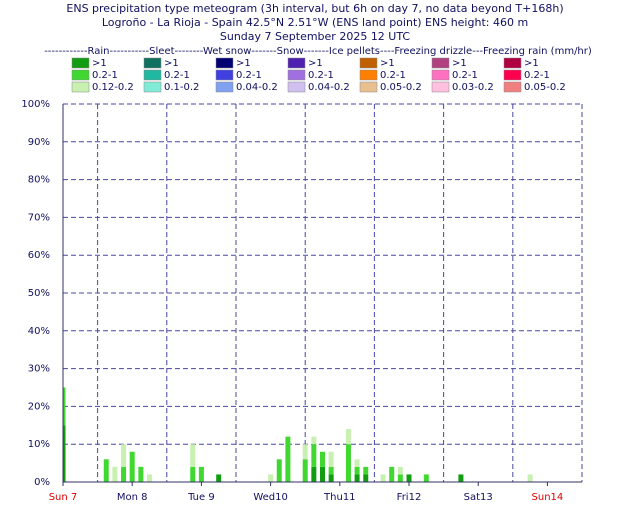 This screenshot has width=630, height=529. Describe the element at coordinates (35, 104) in the screenshot. I see `y-tick-label: 100%` at that location.